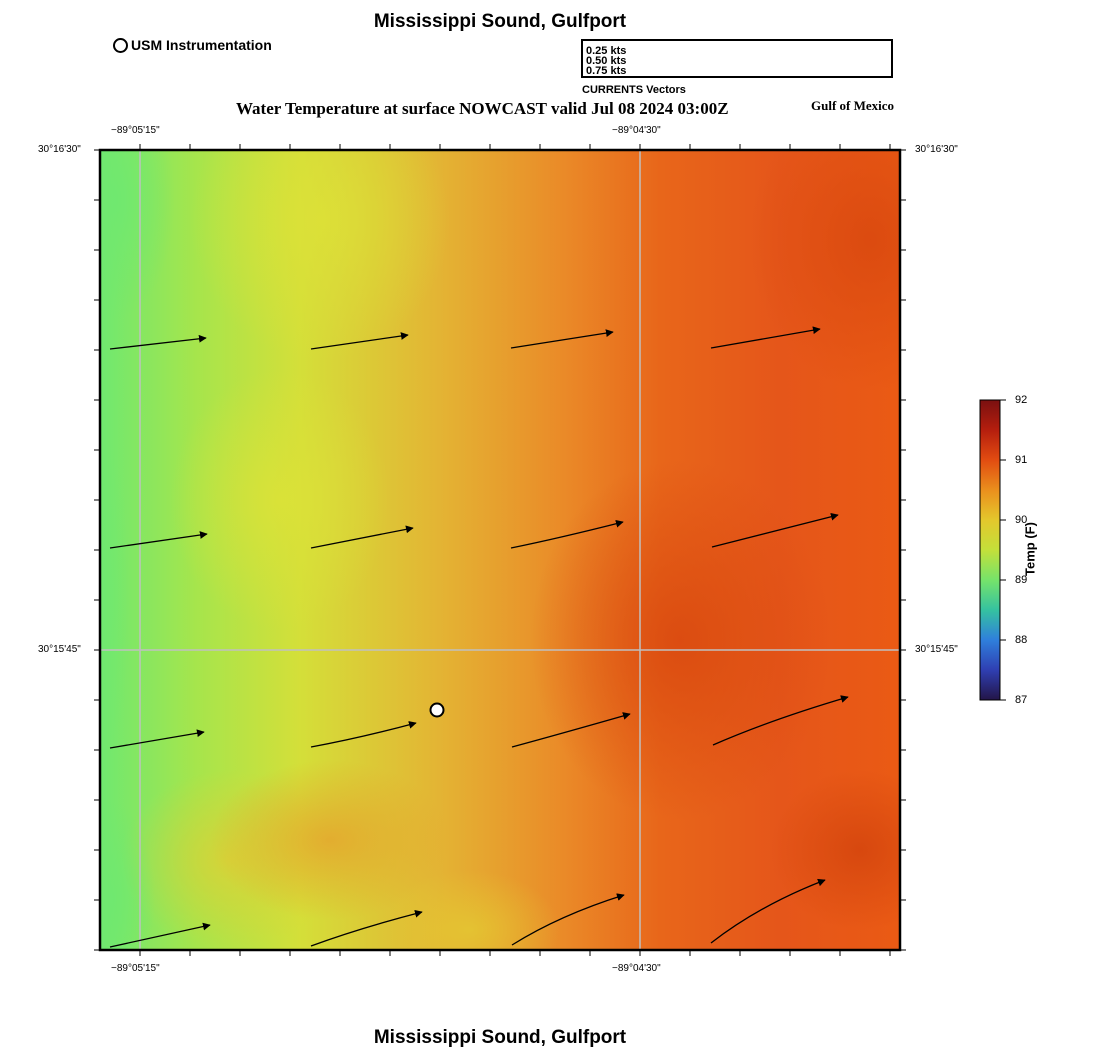 This screenshot has width=1100, height=1050. Describe the element at coordinates (59, 149) in the screenshot. I see `lat-label-left-1: 30°16'30"` at that location.